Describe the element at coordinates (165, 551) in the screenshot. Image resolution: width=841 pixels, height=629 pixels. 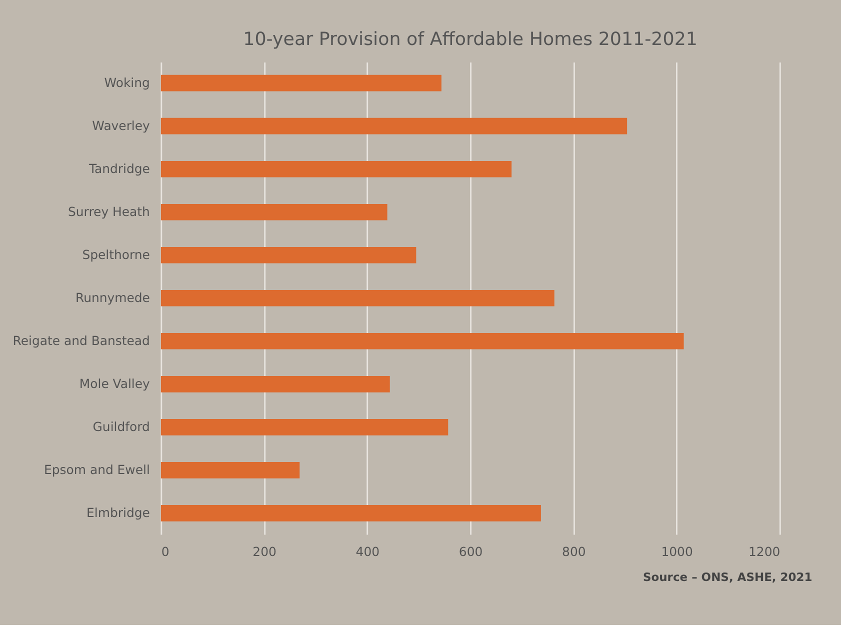
I see `x-tick-label: 0` at that location.